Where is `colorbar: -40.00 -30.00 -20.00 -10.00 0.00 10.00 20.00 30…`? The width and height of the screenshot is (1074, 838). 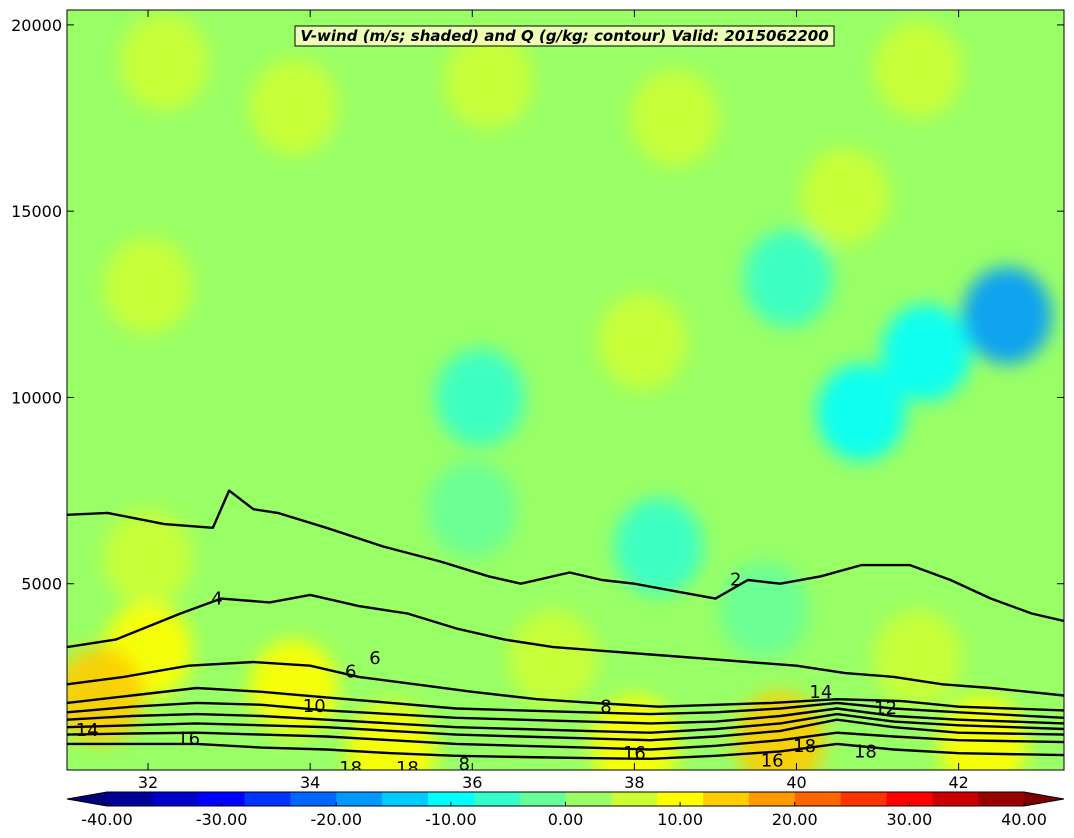
colorbar: -40.00 -30.00 -20.00 -10.00 0.00 10.00 20.00 30… is located at coordinates (565, 810).